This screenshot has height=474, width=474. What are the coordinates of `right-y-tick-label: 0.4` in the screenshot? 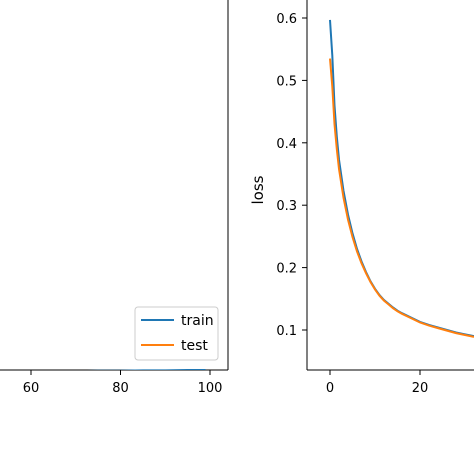 It's located at (286, 144).